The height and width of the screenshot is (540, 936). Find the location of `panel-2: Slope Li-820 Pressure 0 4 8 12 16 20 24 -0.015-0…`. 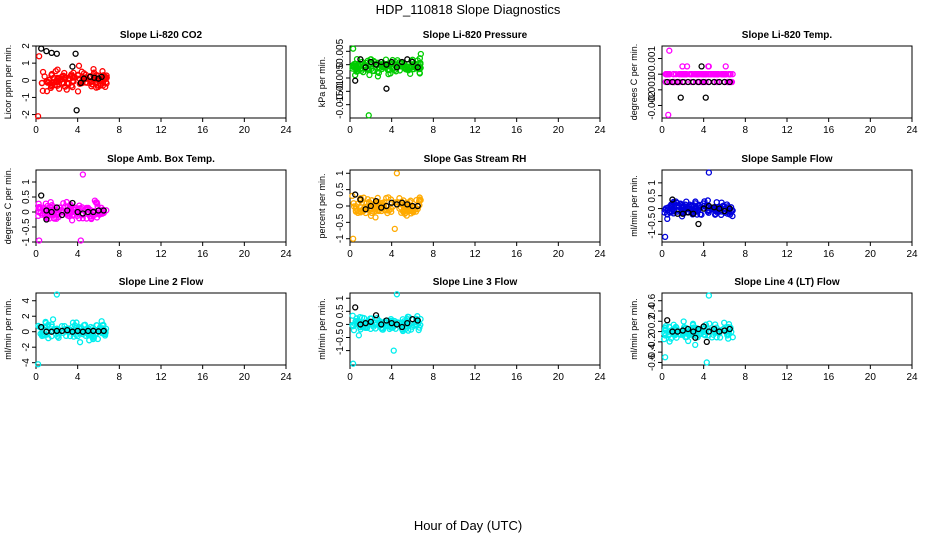

panel-2: Slope Li-820 Pressure 0 4 8 12 16 20 24 -0.015-0… is located at coordinates (461, 83).